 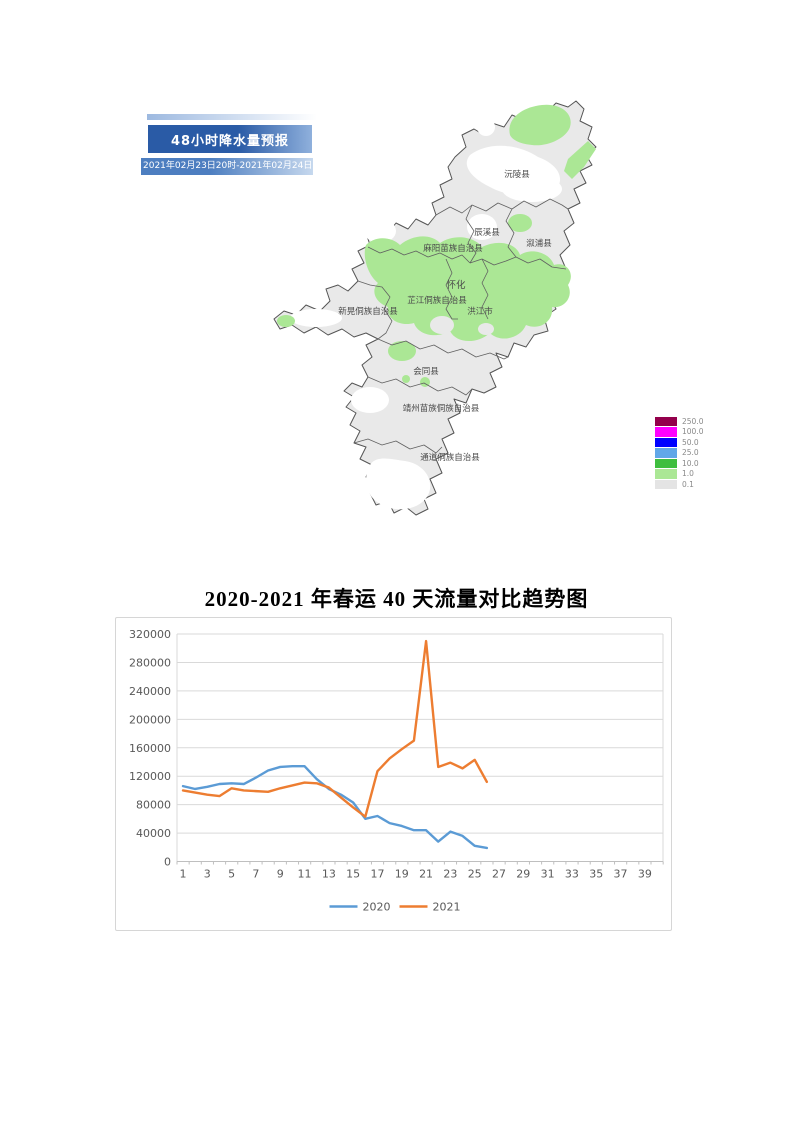 What do you see at coordinates (255, 874) in the screenshot?
I see `x-axis-label: 7` at bounding box center [255, 874].